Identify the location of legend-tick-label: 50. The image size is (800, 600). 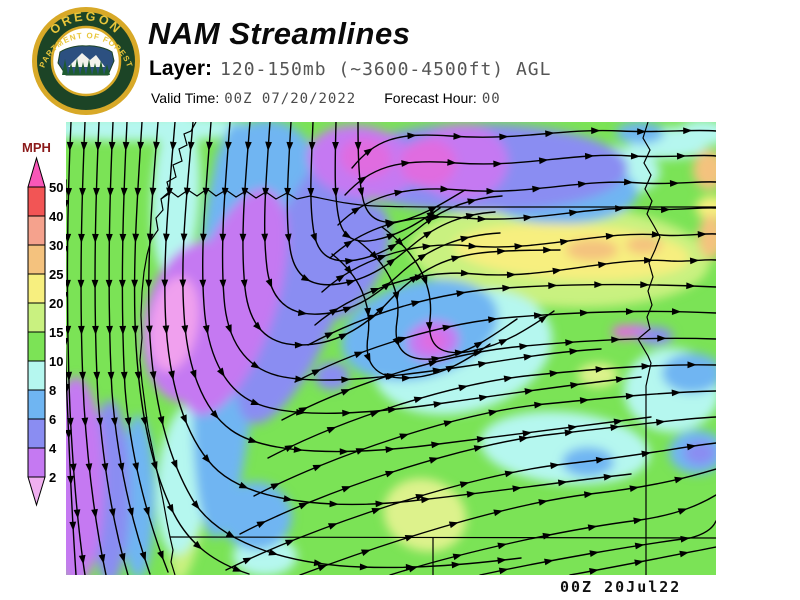
(56, 187).